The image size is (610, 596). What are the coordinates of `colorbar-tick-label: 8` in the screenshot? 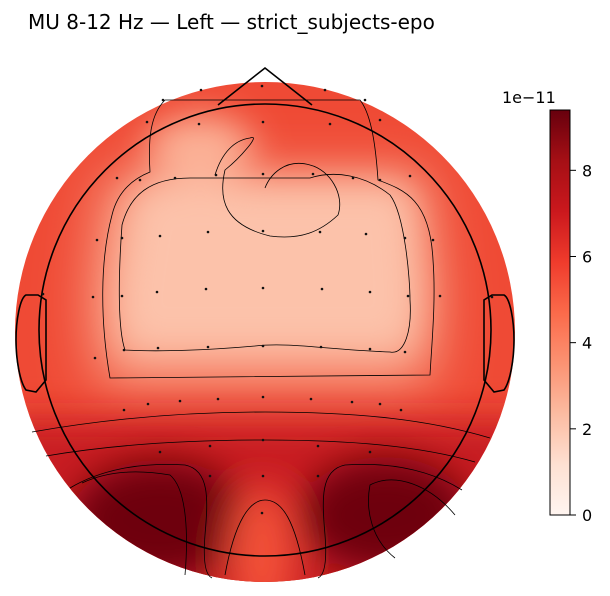 It's located at (587, 170).